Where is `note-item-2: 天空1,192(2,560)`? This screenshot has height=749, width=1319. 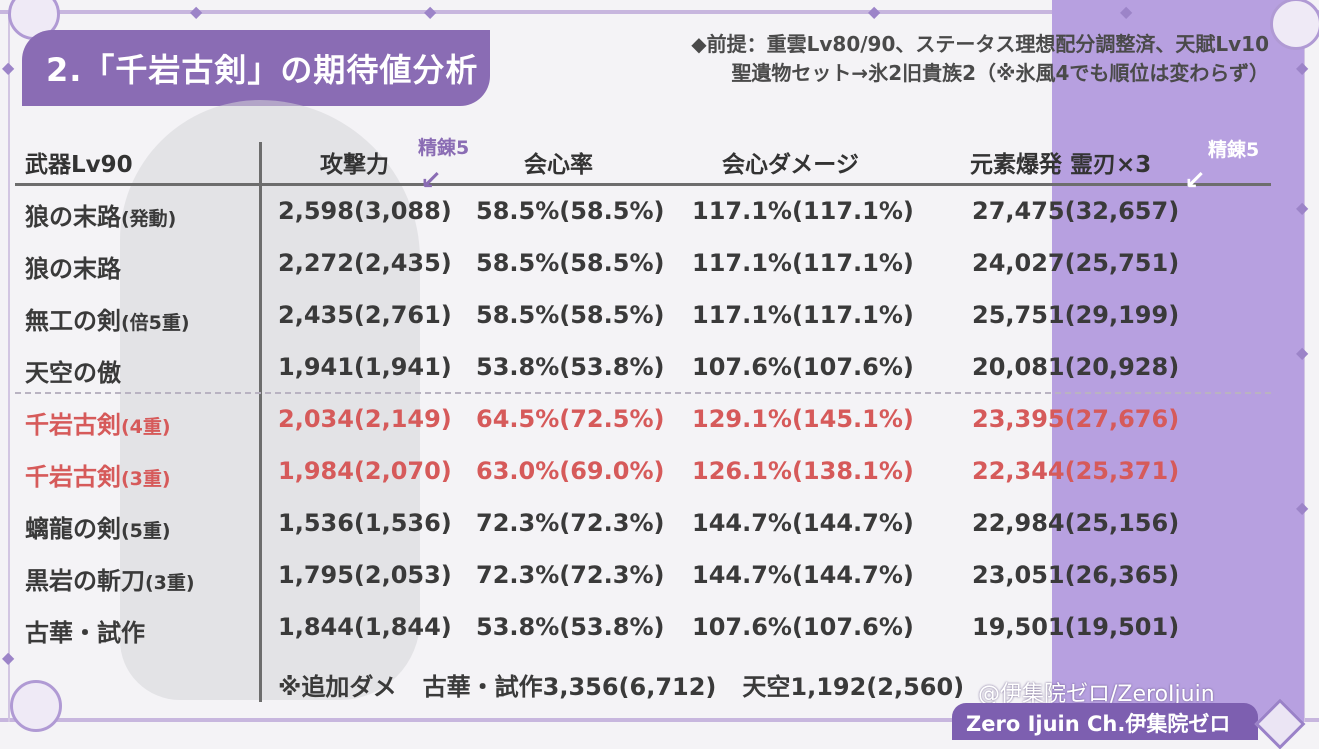
note-item-2: 天空1,192(2,560) is located at coordinates (853, 687).